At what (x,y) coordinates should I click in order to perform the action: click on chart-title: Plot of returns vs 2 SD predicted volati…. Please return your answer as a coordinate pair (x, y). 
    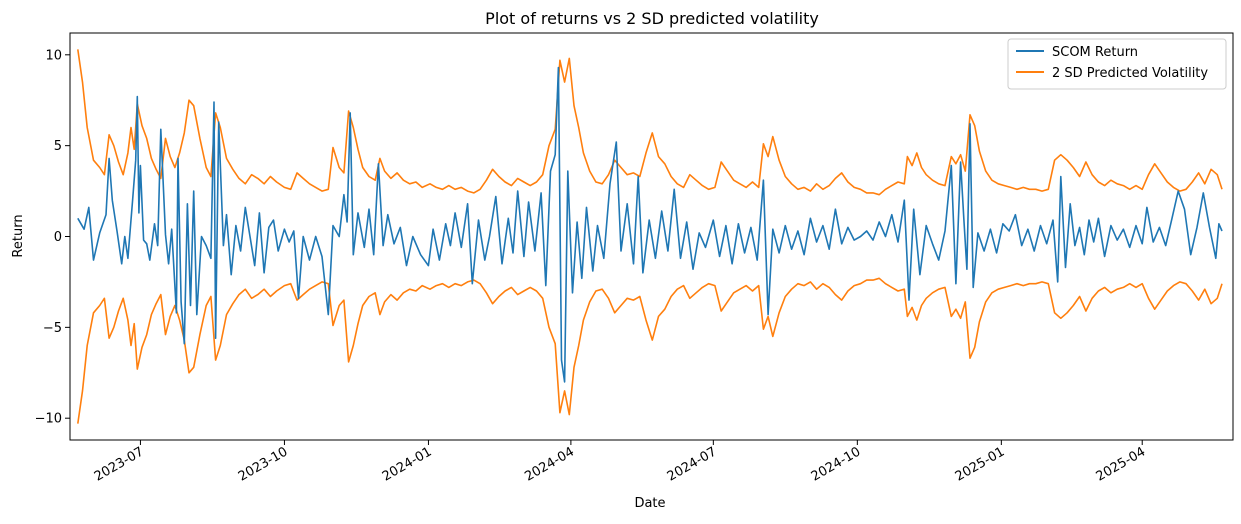
    Looking at the image, I should click on (652, 18).